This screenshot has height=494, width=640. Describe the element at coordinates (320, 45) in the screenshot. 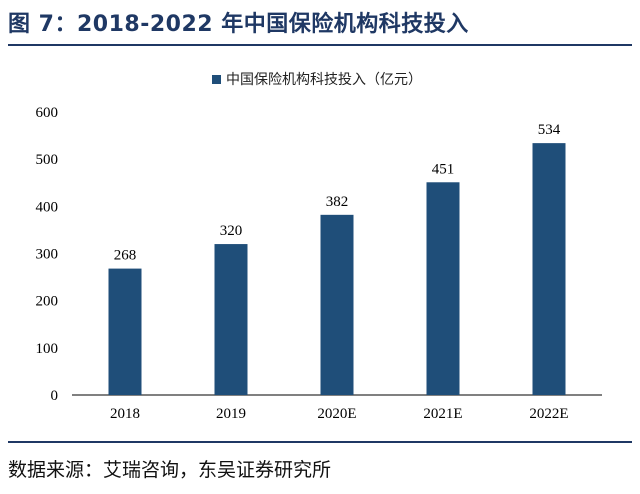

I see `title-rule` at that location.